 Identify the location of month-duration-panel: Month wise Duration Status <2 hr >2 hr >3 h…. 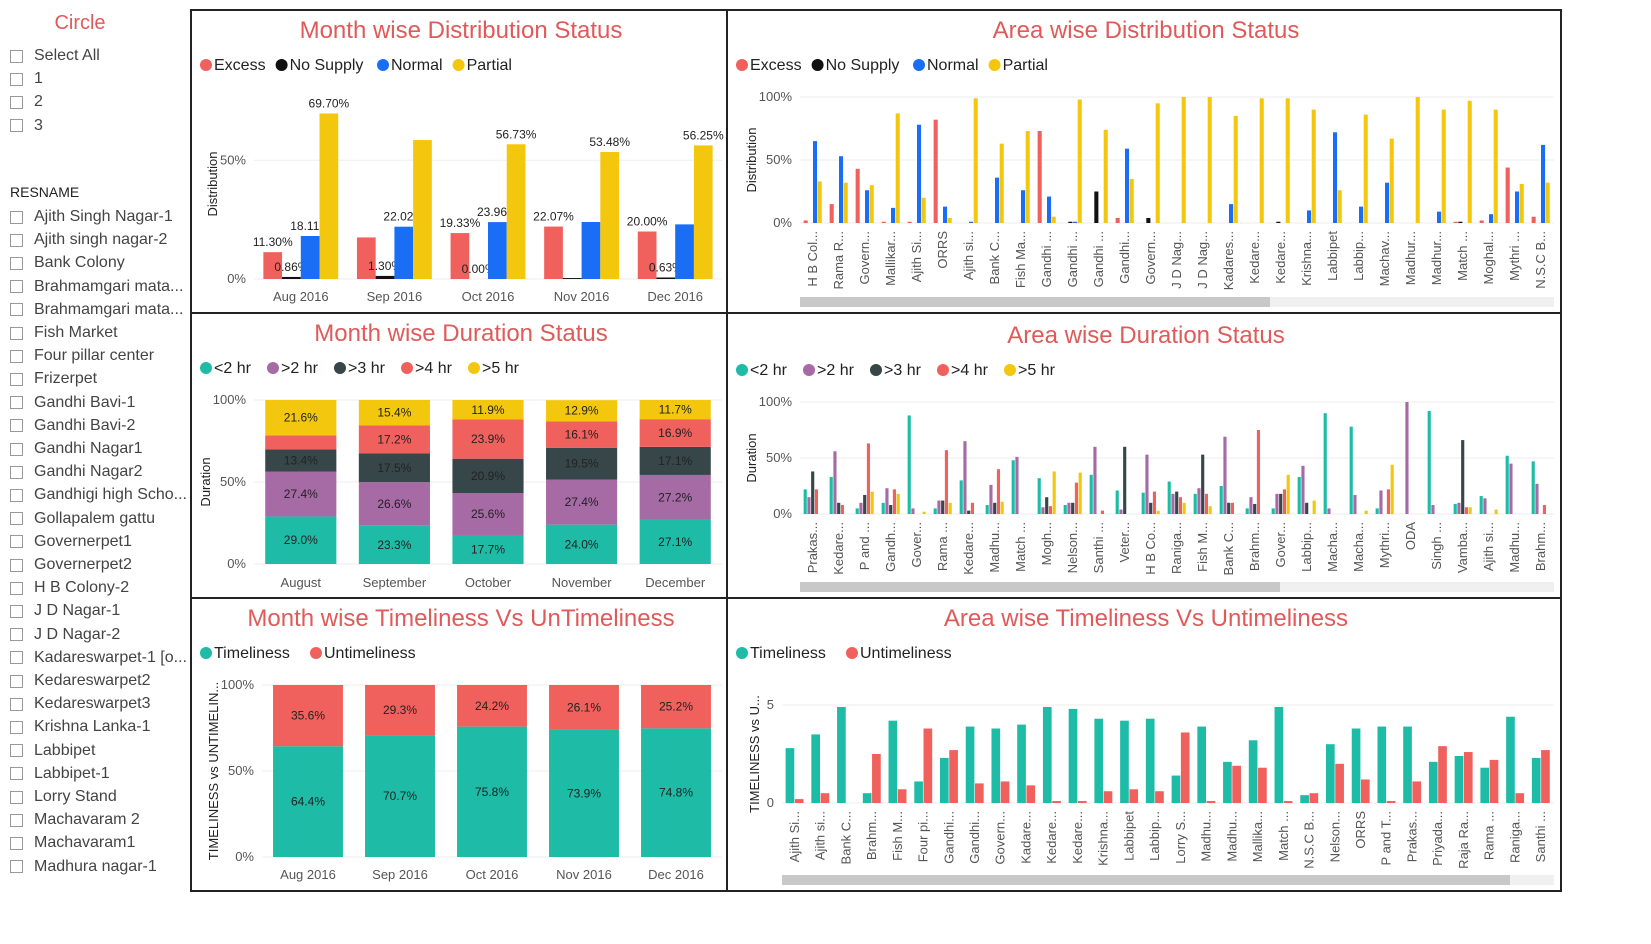
(459, 455).